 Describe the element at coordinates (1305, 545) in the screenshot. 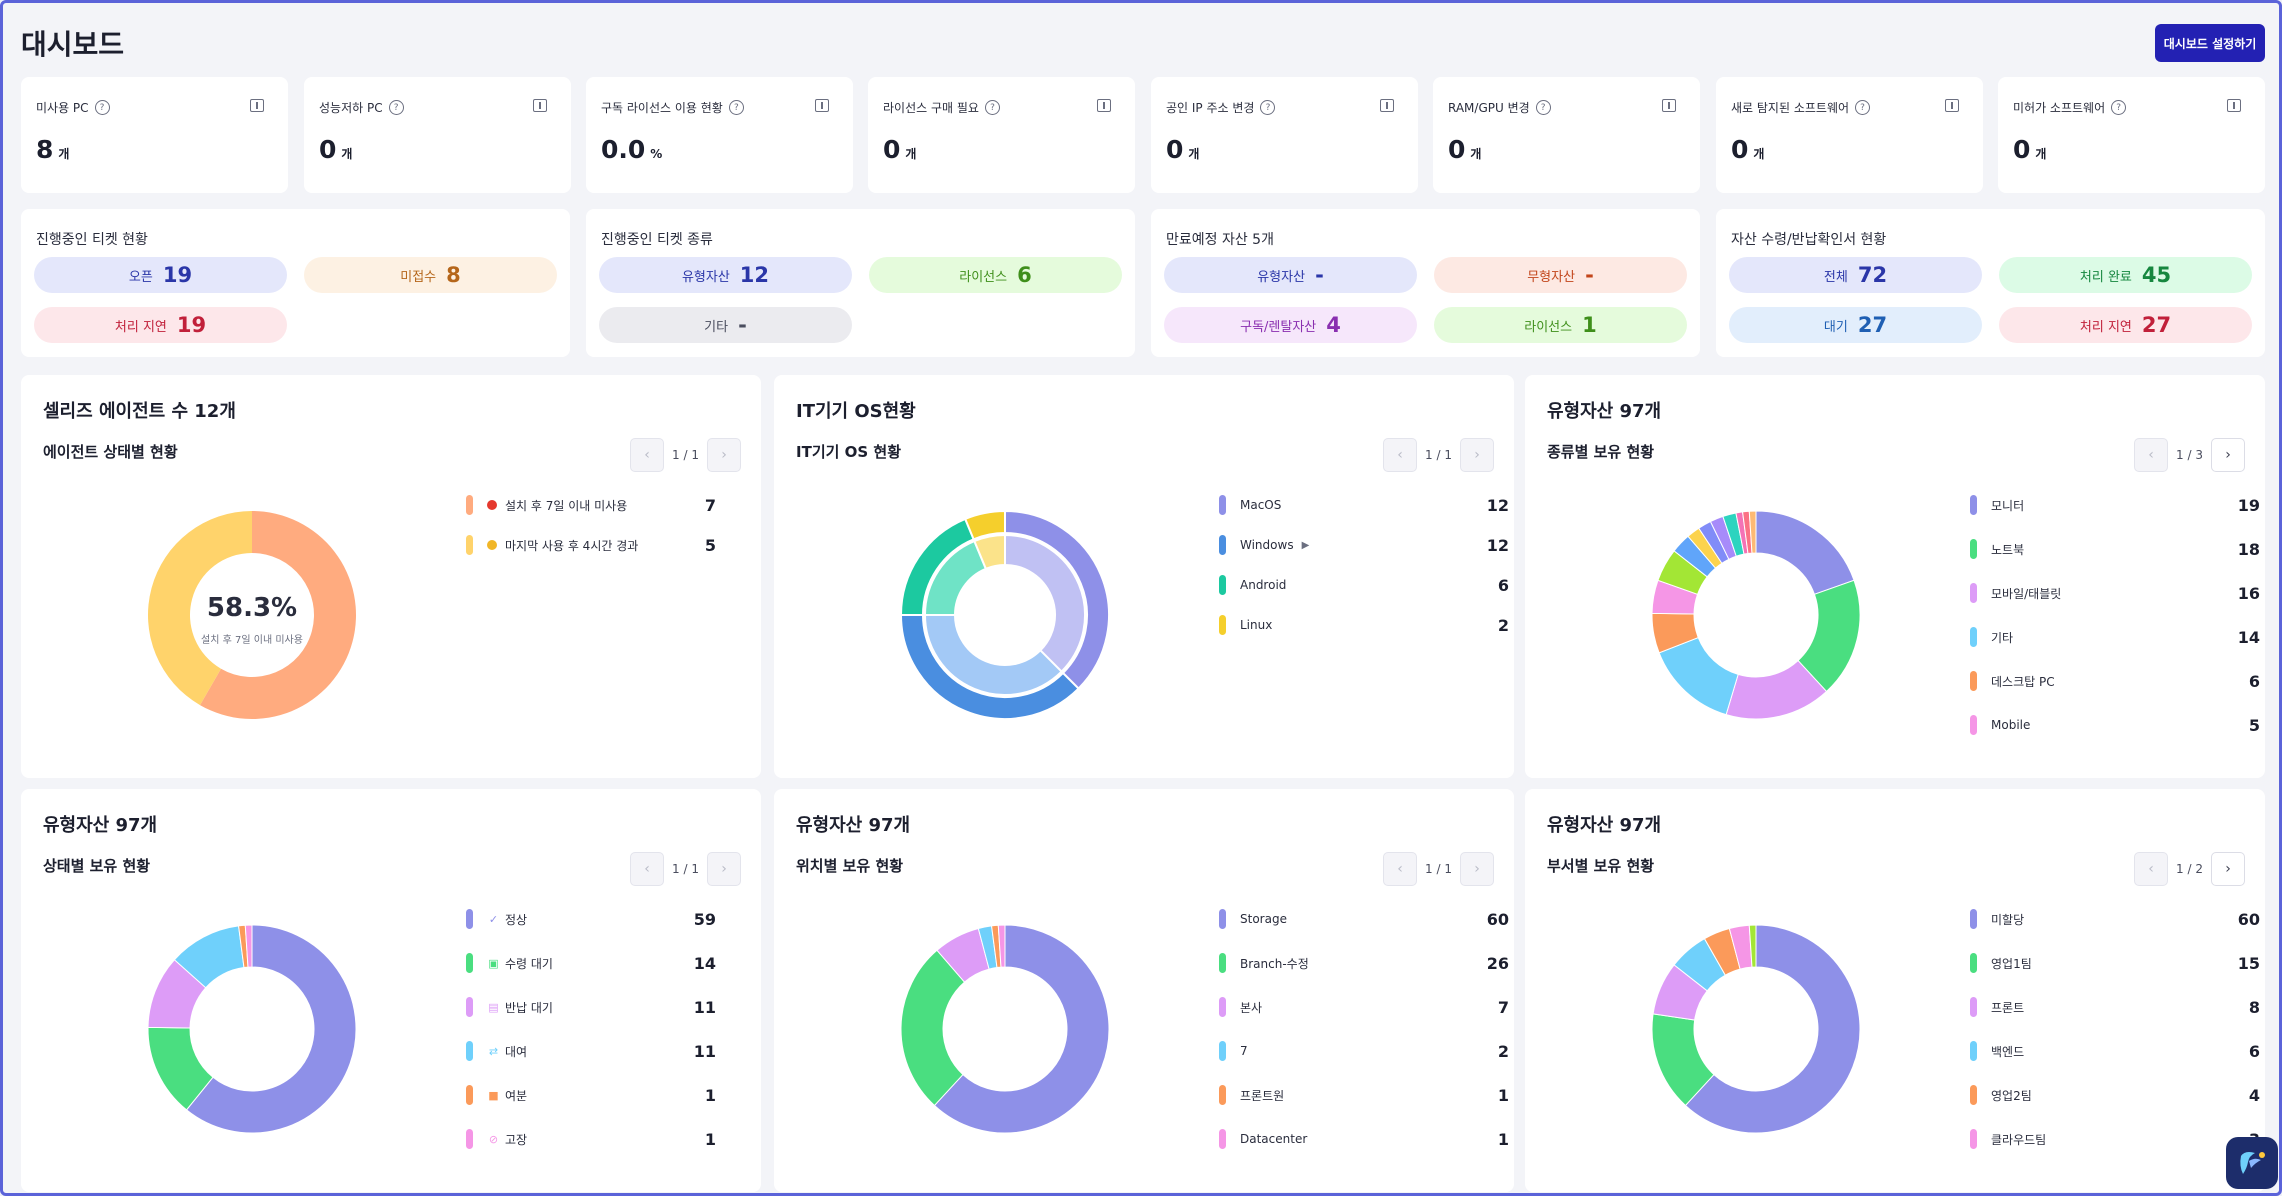

I see `expand-arrow-icon: ▶` at that location.